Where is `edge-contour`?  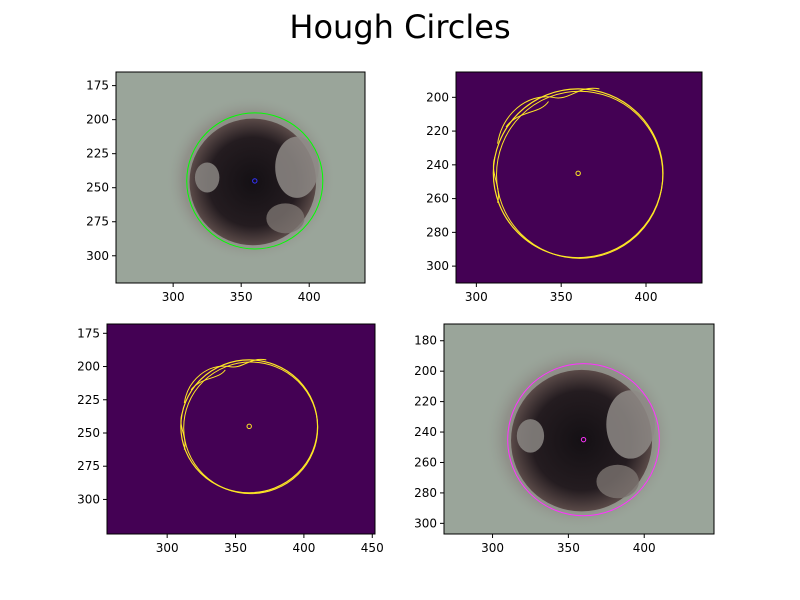 edge-contour is located at coordinates (251, 428).